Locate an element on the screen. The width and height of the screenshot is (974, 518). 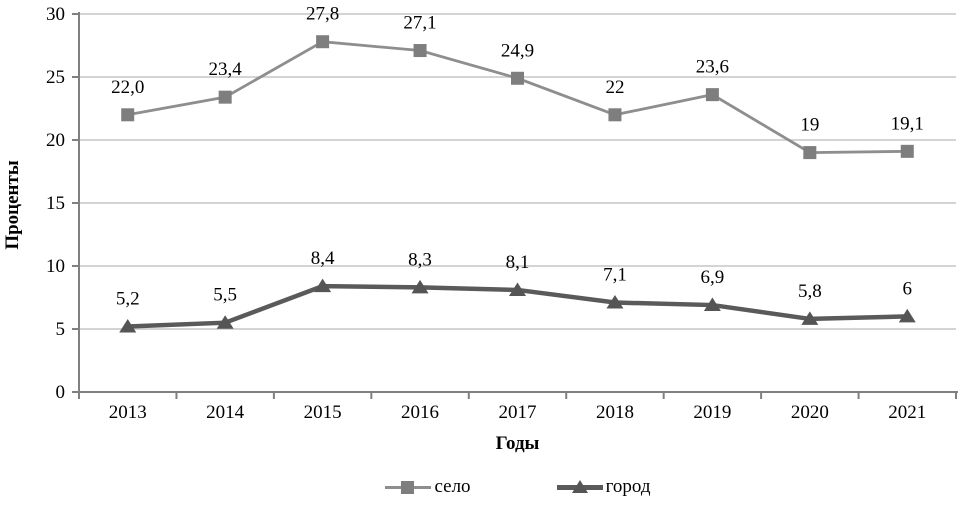
data-point-label: 19 is located at coordinates (809, 125).